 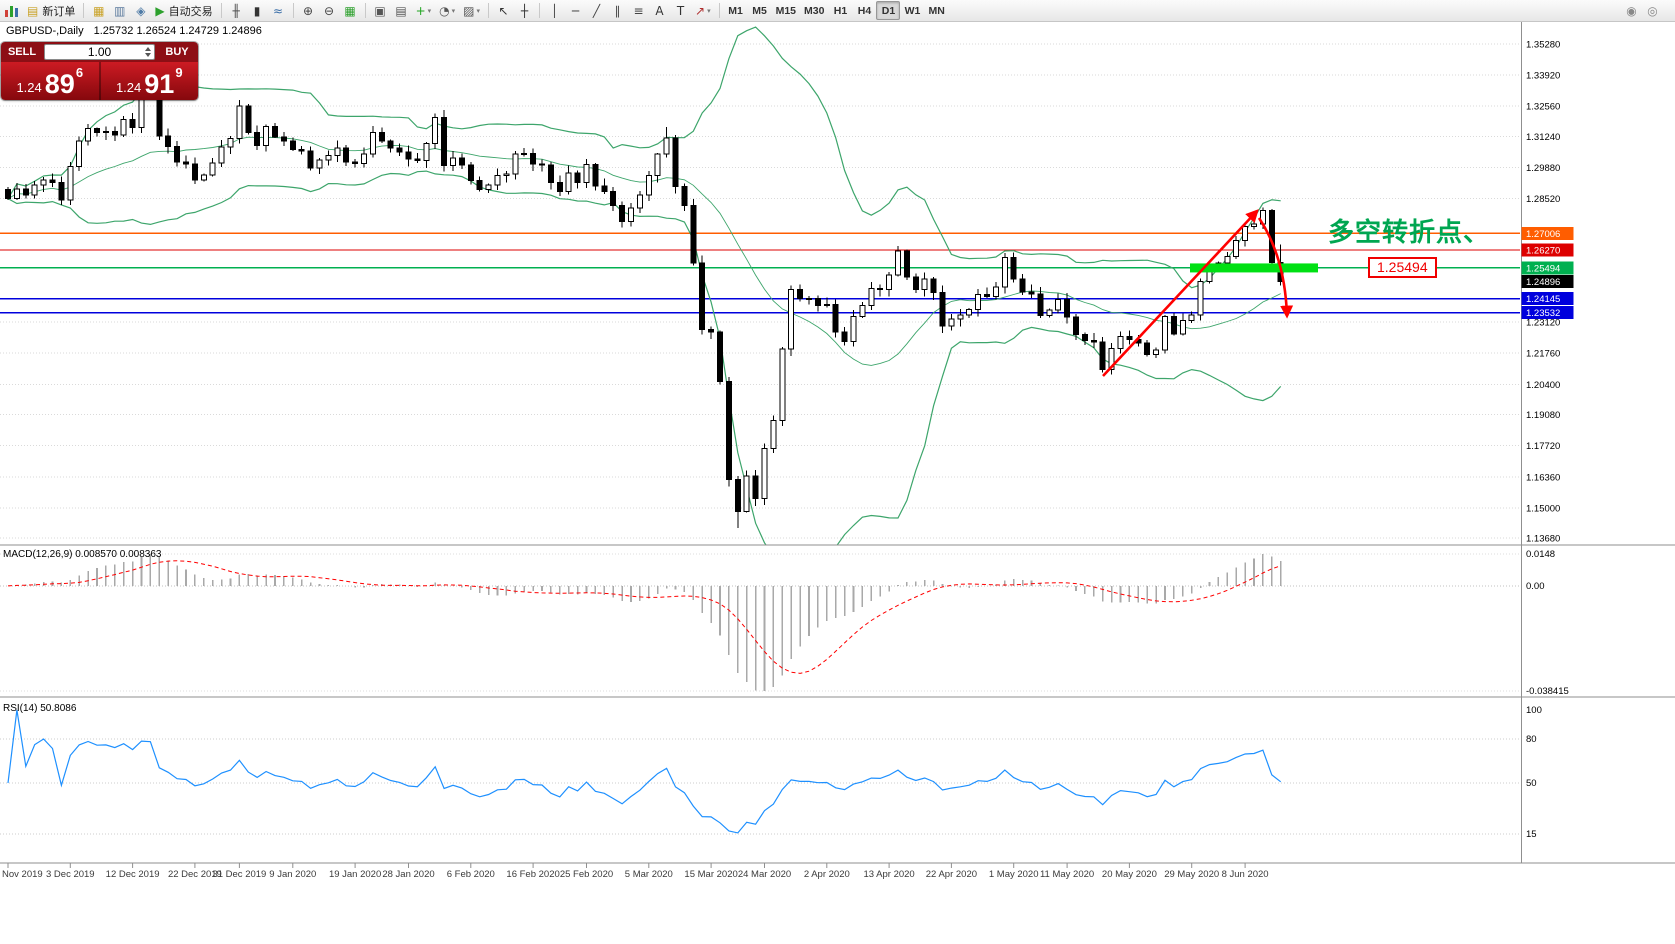 I want to click on timeframe-m5-button: M5, so click(x=760, y=10).